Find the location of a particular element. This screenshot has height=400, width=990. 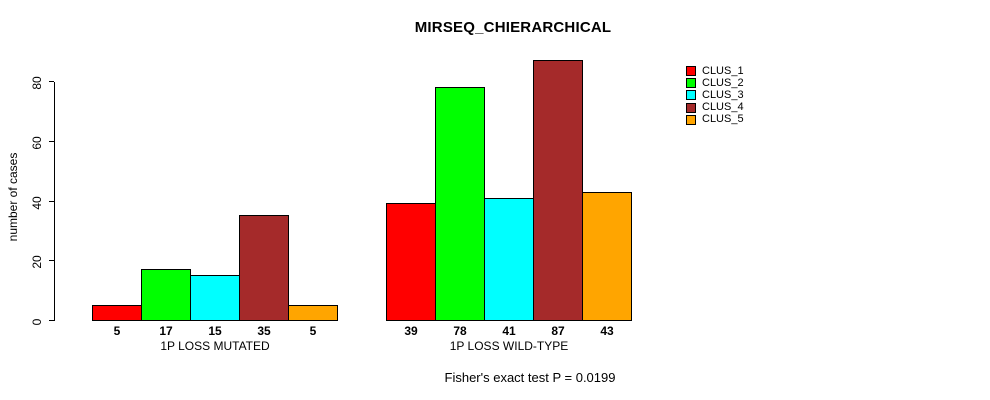

bar-clus_1-group1 is located at coordinates (117, 313).